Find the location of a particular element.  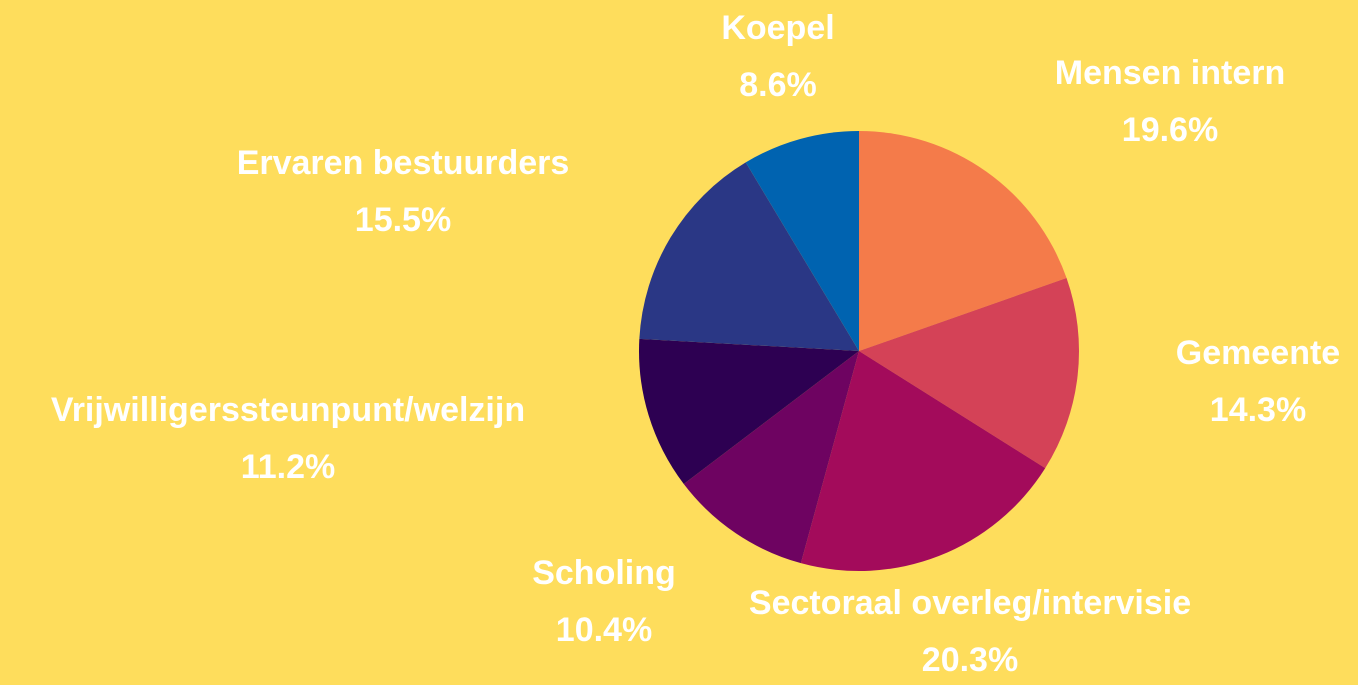

slice-label: Scholing is located at coordinates (604, 573).